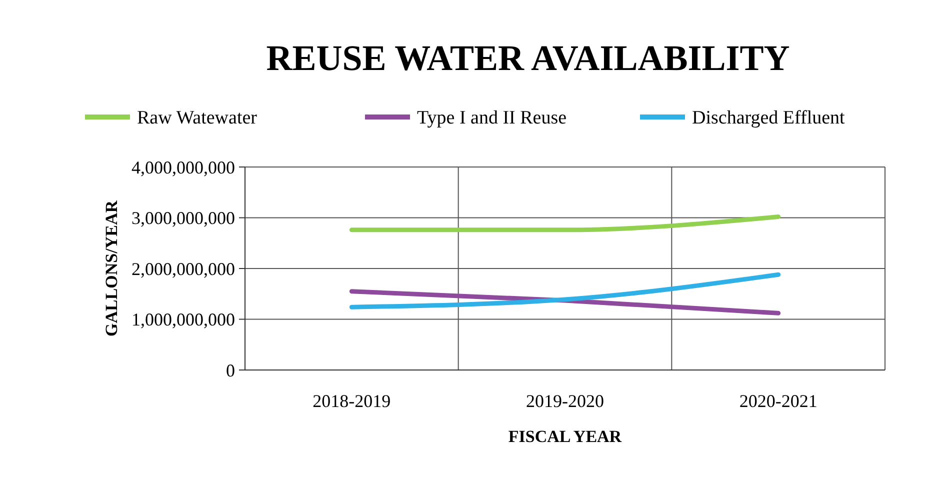 This screenshot has width=934, height=478. What do you see at coordinates (528, 58) in the screenshot?
I see `chart-title: REUSE WATER AVAILABILITY` at bounding box center [528, 58].